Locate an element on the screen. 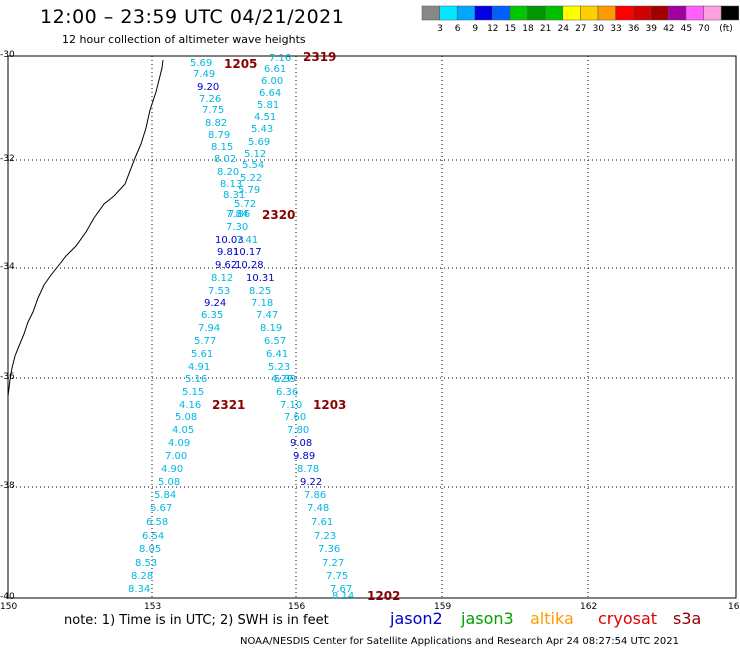 This screenshot has width=740, height=650. swh-value-label: 5.79 is located at coordinates (249, 190).